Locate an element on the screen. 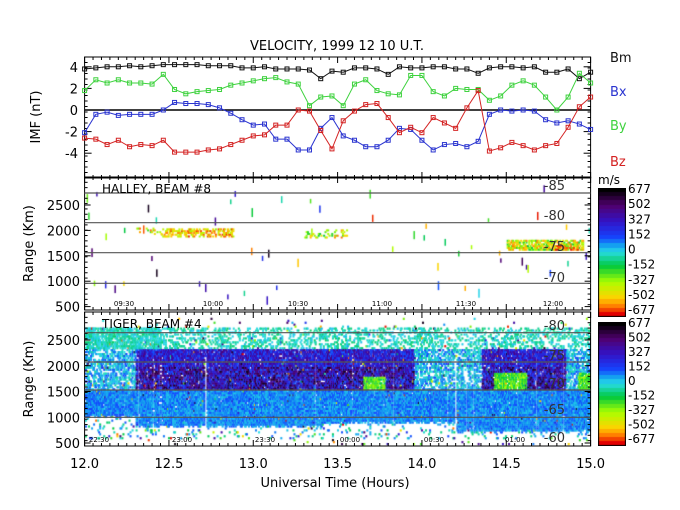 This screenshot has width=680, height=510. range-tick-label: 2500 is located at coordinates (63, 341).